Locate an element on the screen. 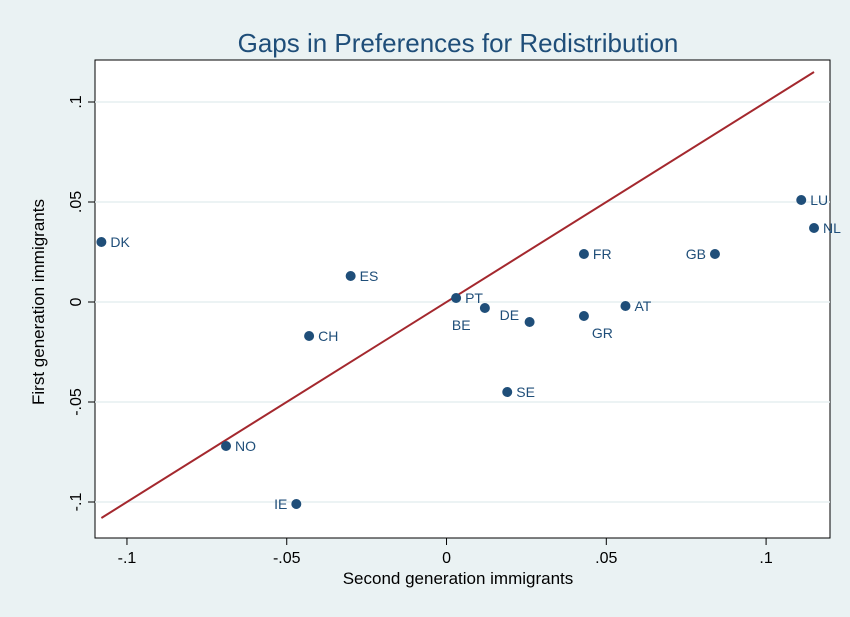 The width and height of the screenshot is (850, 617). data-point-ch is located at coordinates (309, 336).